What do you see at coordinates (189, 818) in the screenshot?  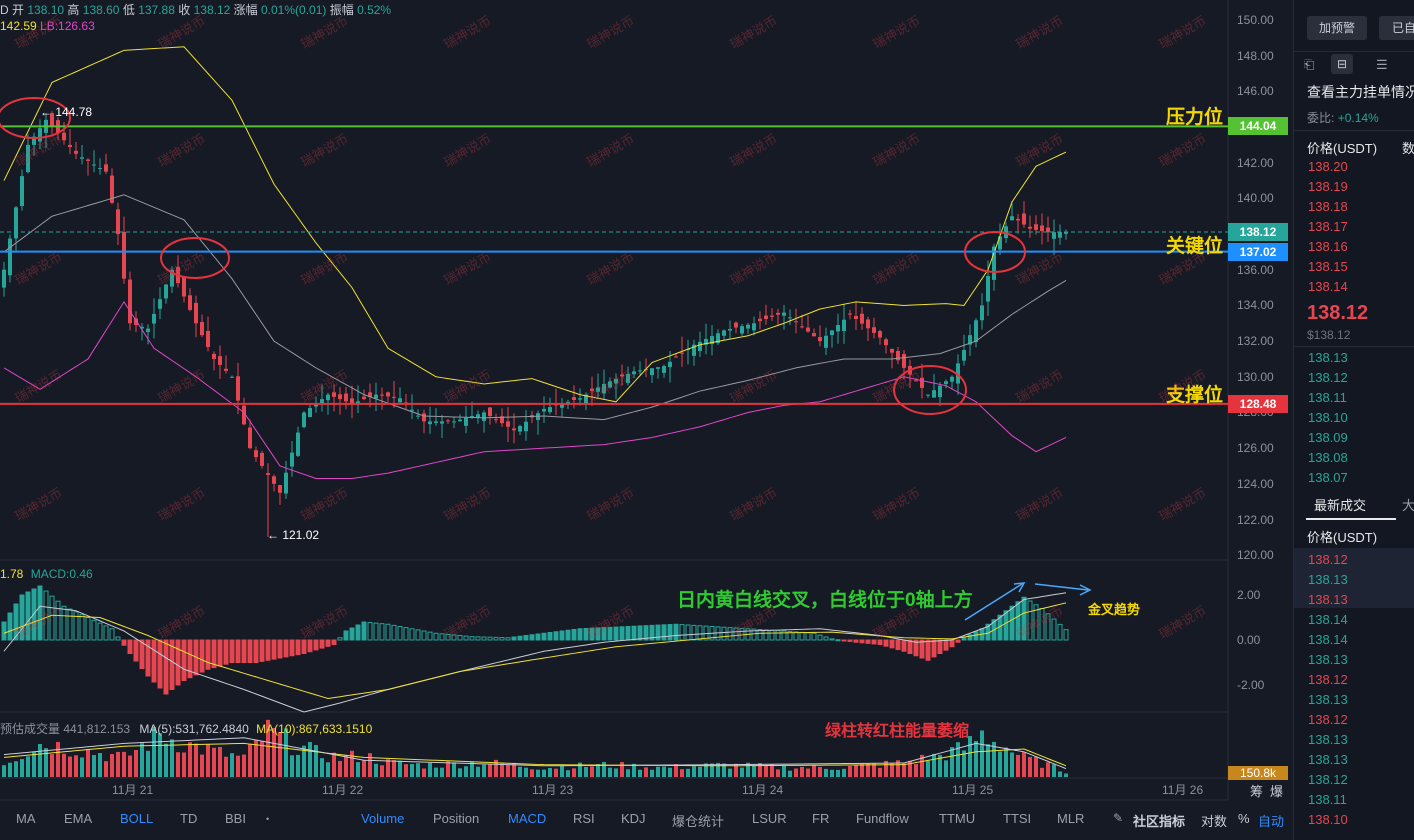 I see `indicator-td: TD` at bounding box center [189, 818].